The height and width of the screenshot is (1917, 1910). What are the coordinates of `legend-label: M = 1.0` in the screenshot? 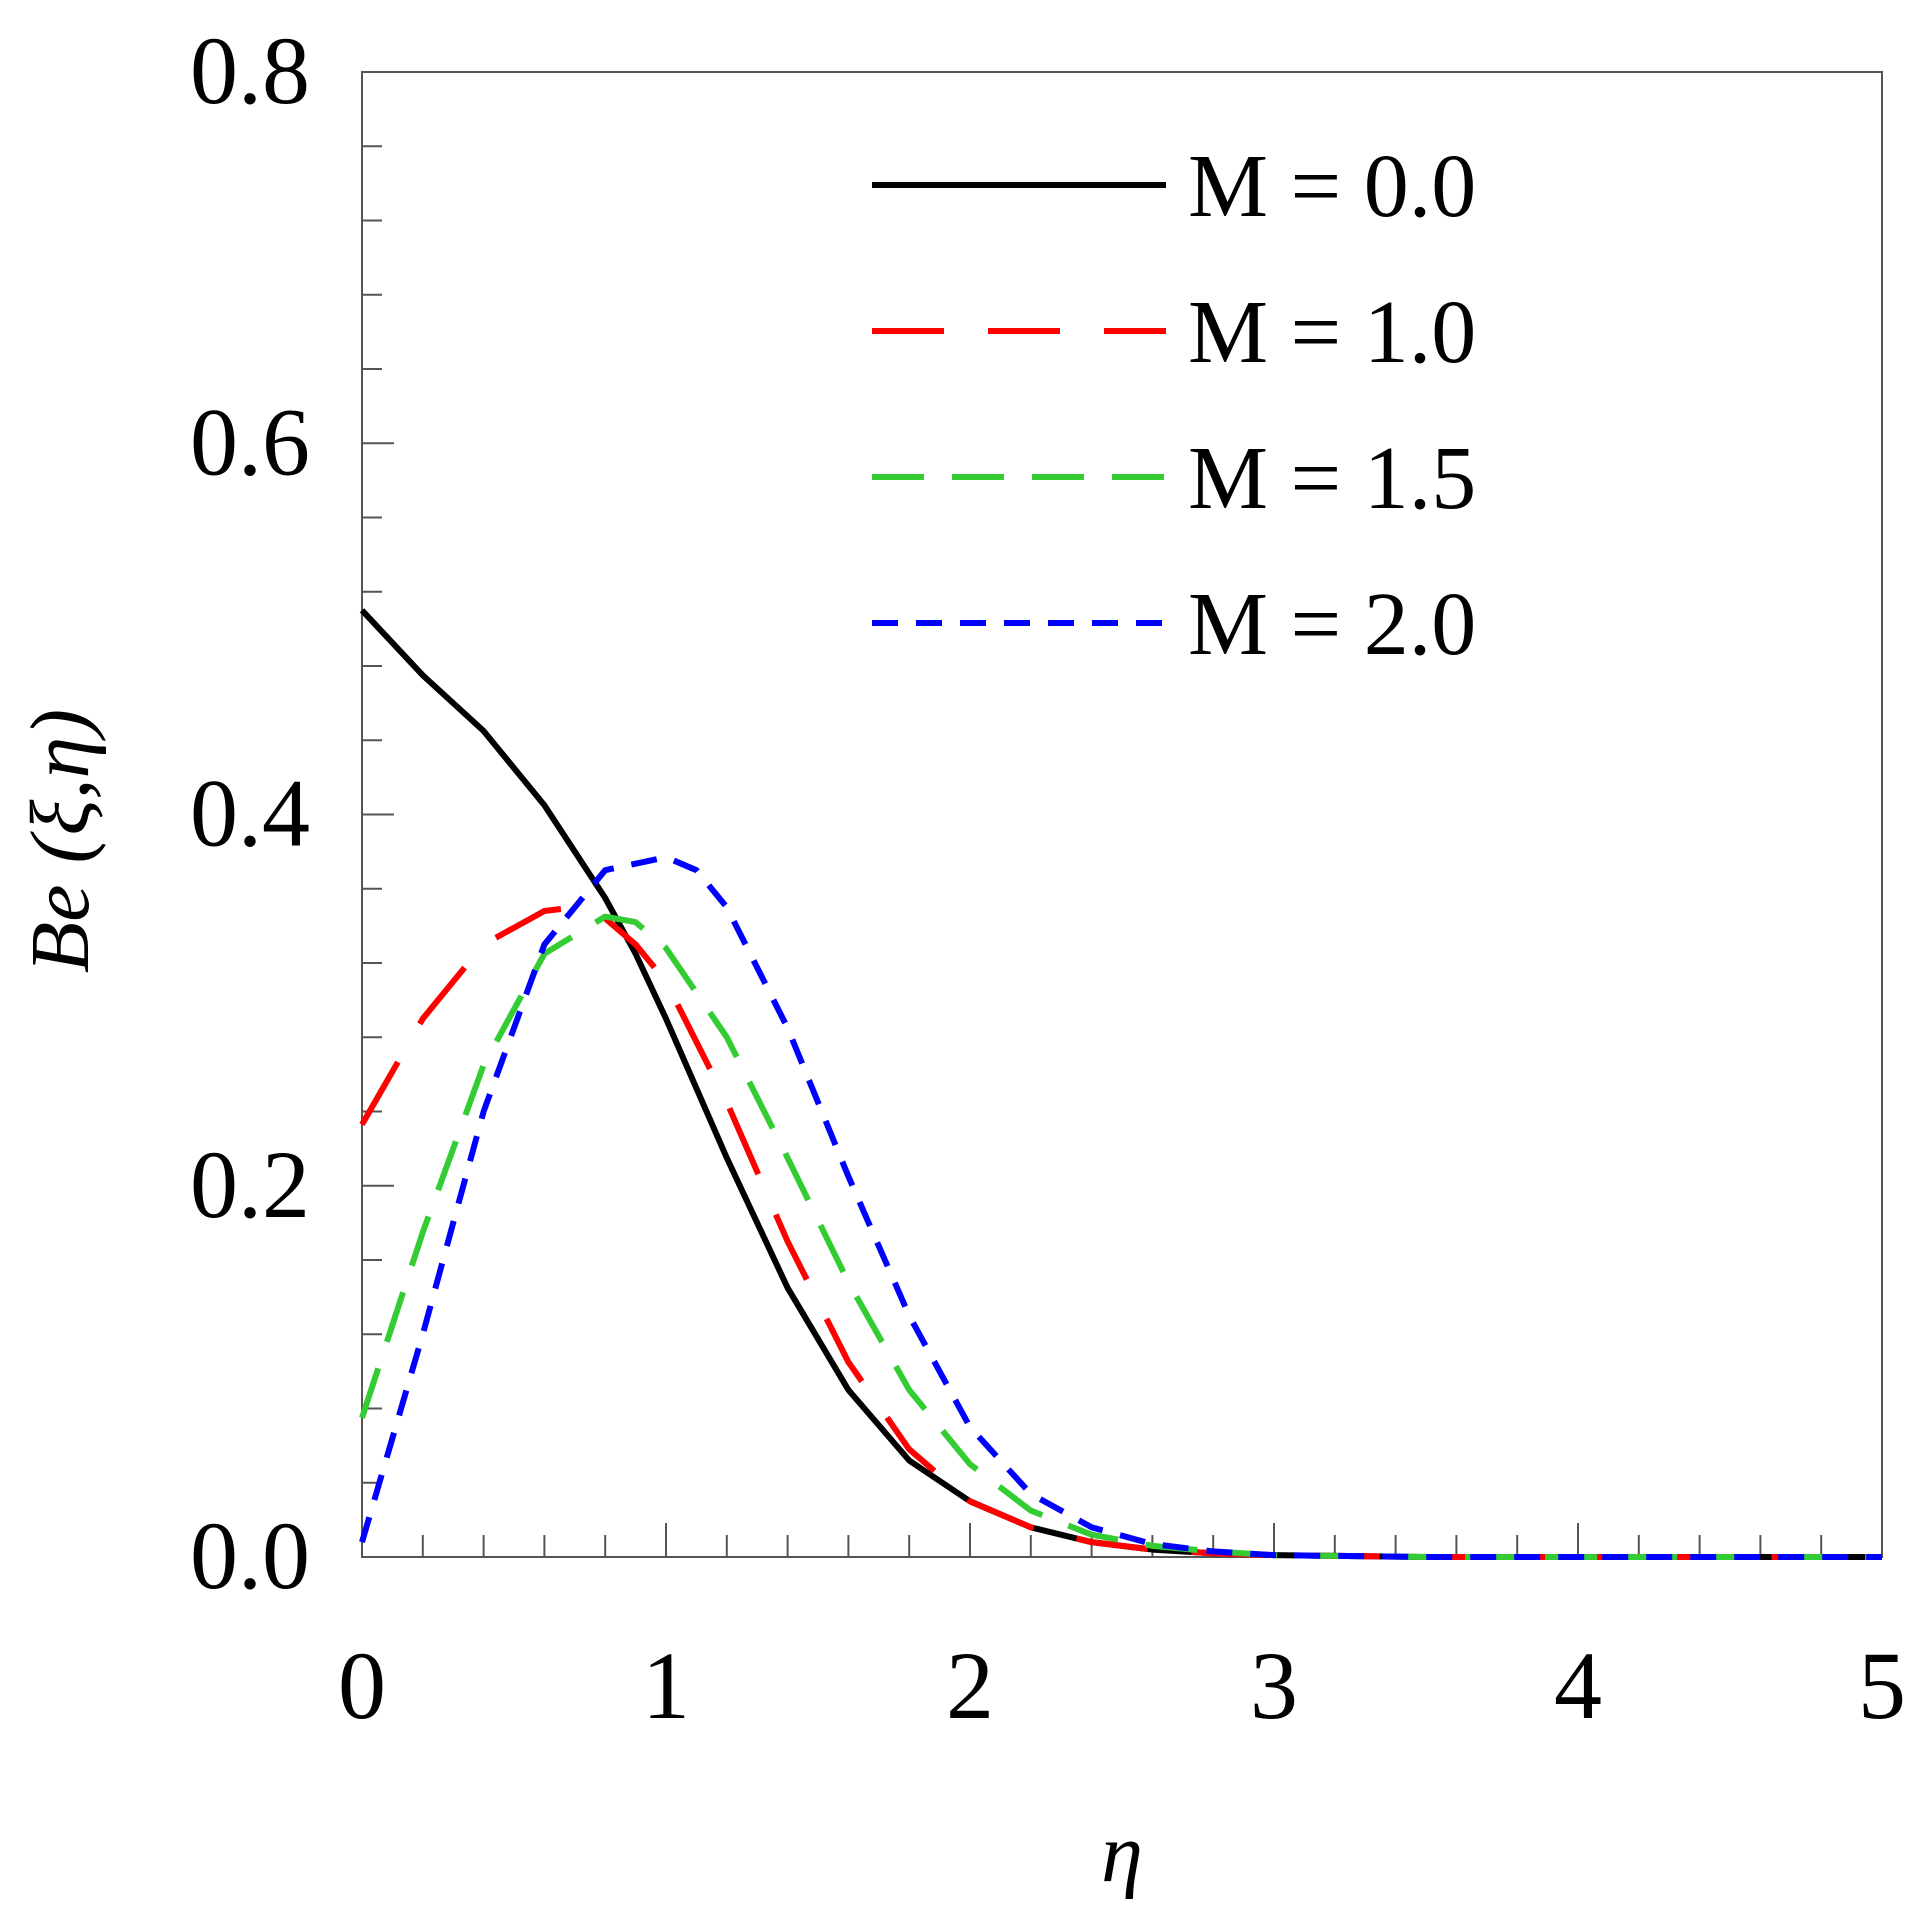 It's located at (1332, 332).